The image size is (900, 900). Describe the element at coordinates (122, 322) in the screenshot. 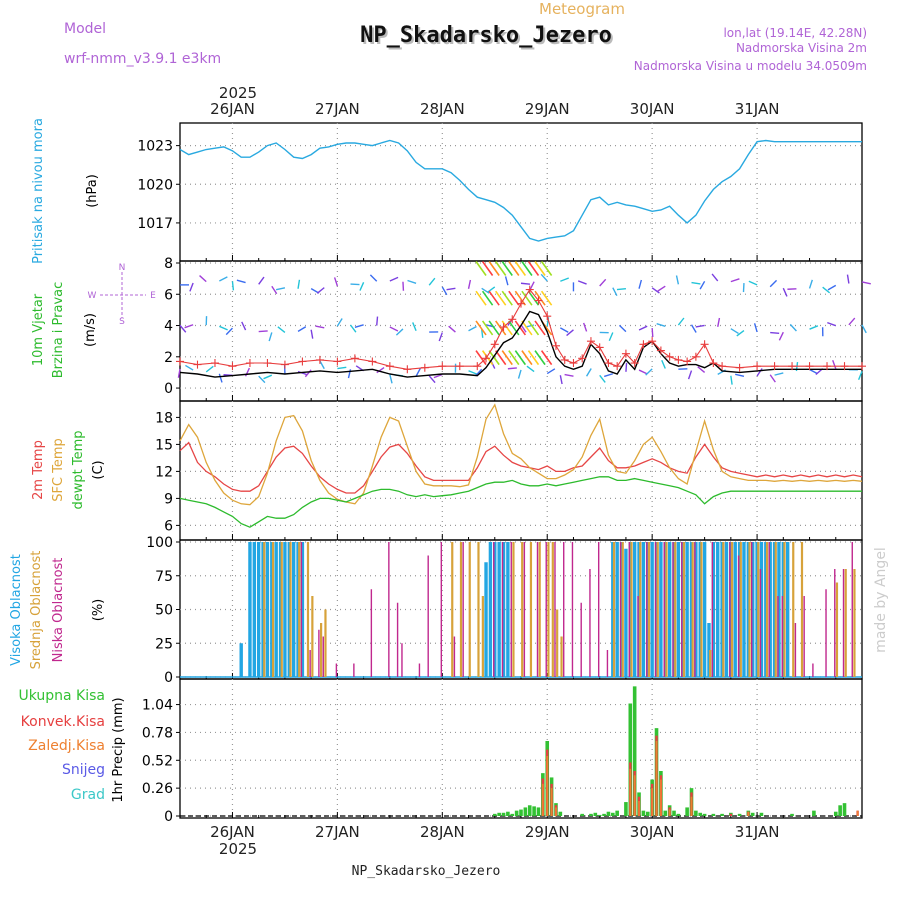

I see `compass-s: S` at that location.